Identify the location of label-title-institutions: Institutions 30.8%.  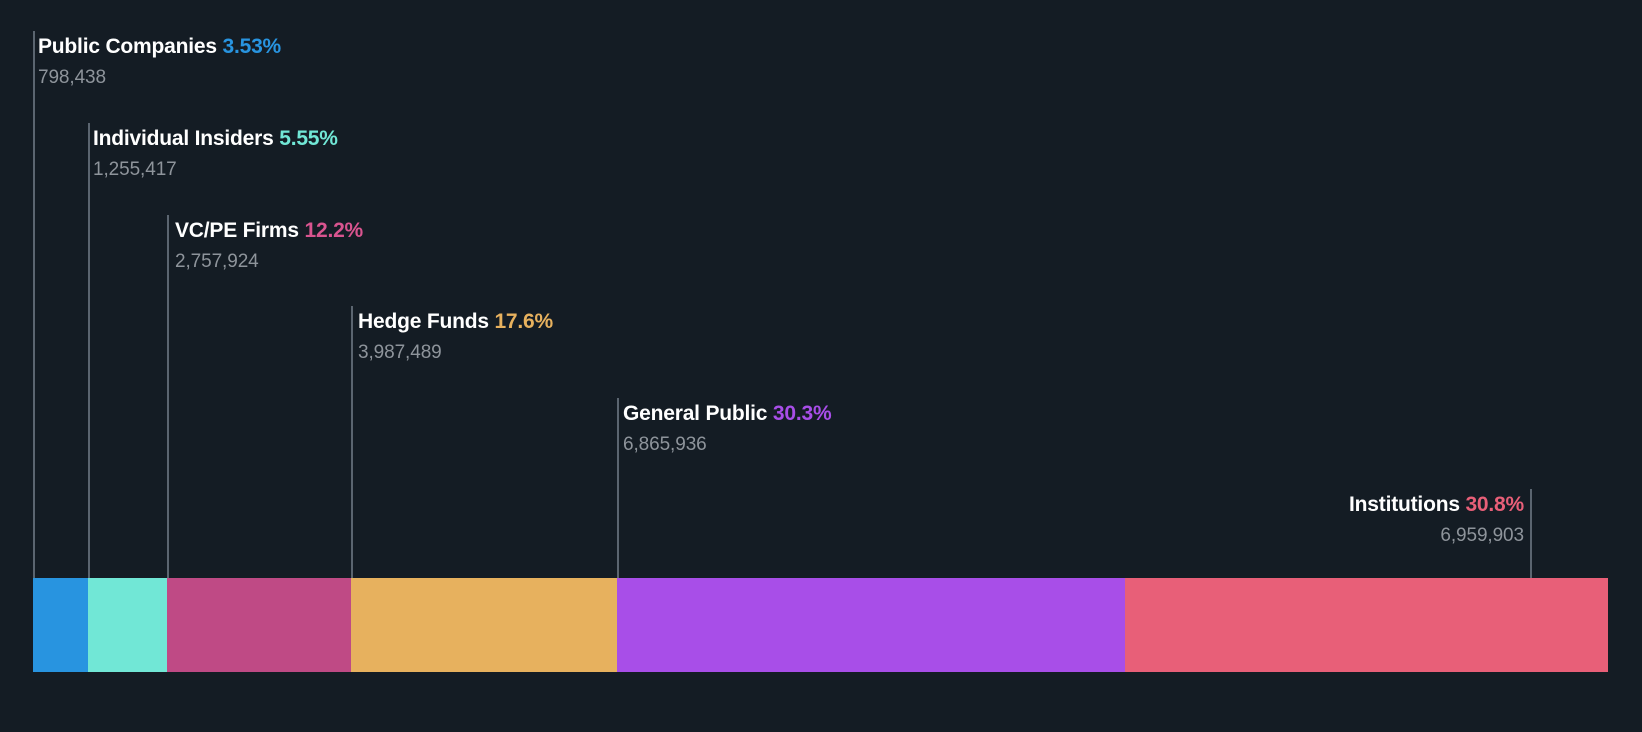
(1436, 504).